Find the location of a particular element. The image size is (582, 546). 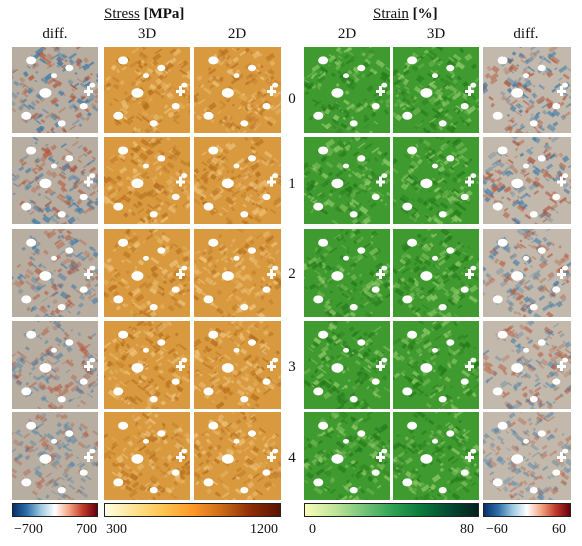

stress-title-unit: [MPa] is located at coordinates (164, 14).